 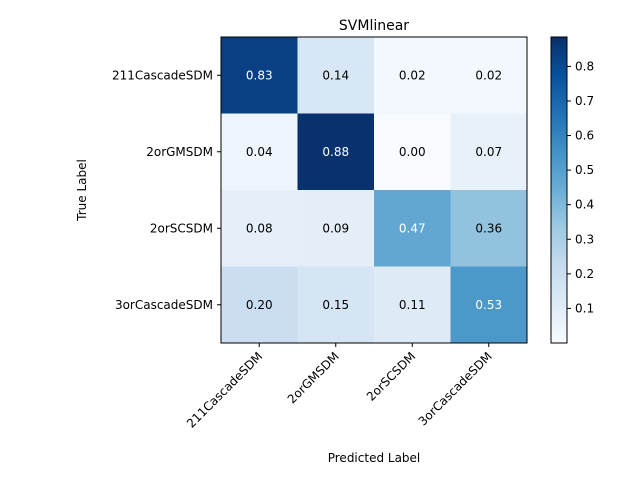 I want to click on colorbar-tick-label: 0.4, so click(x=584, y=205).